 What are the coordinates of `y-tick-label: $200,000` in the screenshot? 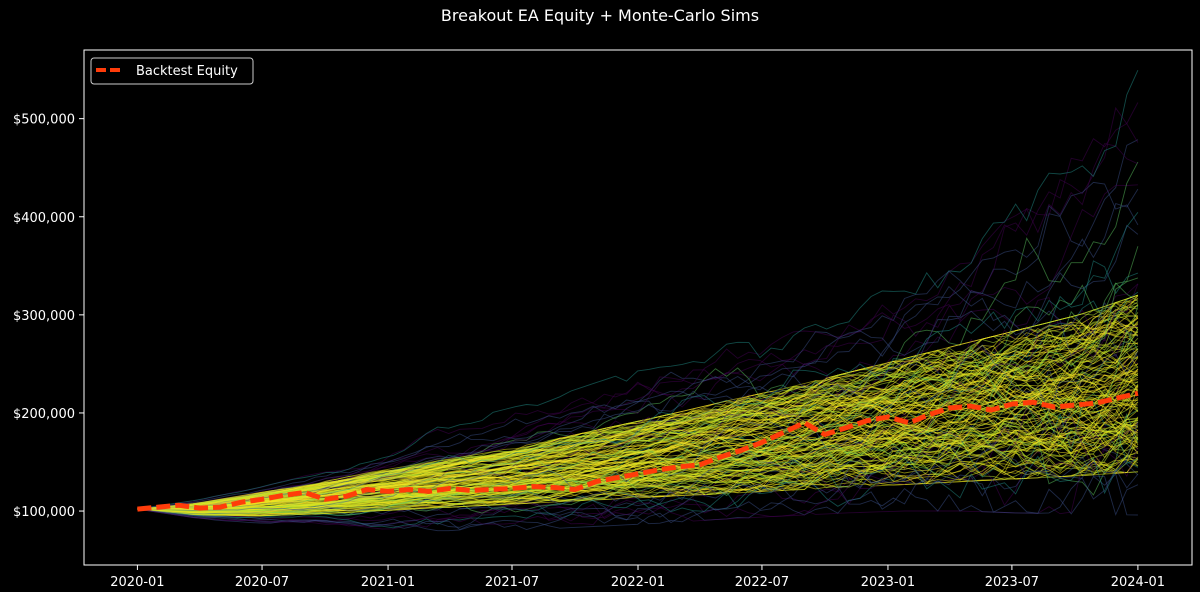 It's located at (44, 414).